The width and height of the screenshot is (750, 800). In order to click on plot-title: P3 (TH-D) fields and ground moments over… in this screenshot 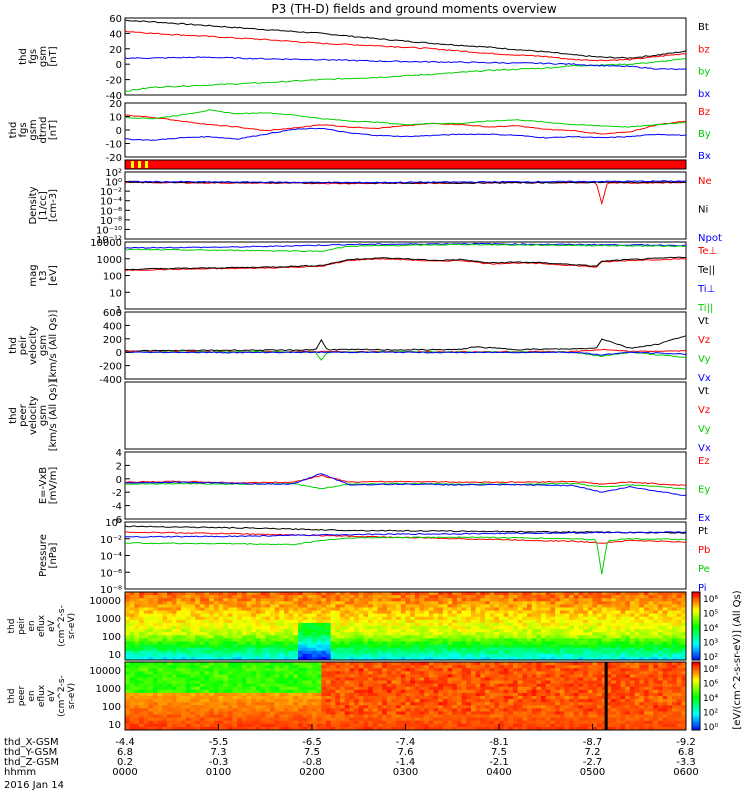, I will do `click(413, 9)`.